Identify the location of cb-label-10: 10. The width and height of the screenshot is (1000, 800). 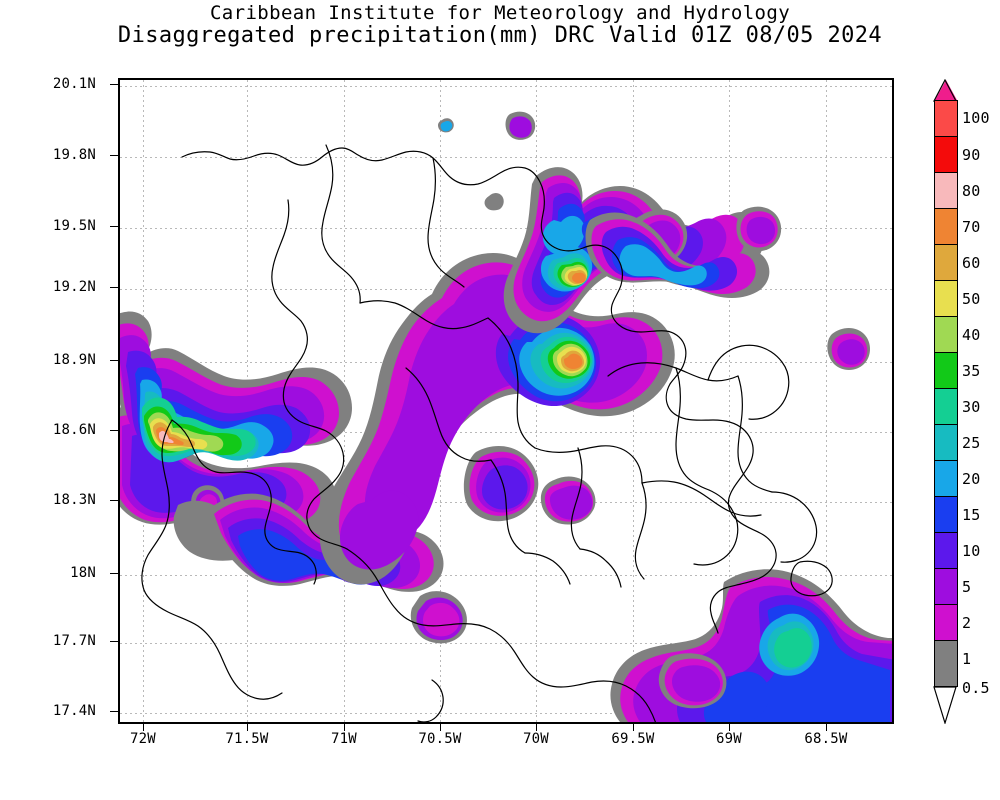
(971, 551).